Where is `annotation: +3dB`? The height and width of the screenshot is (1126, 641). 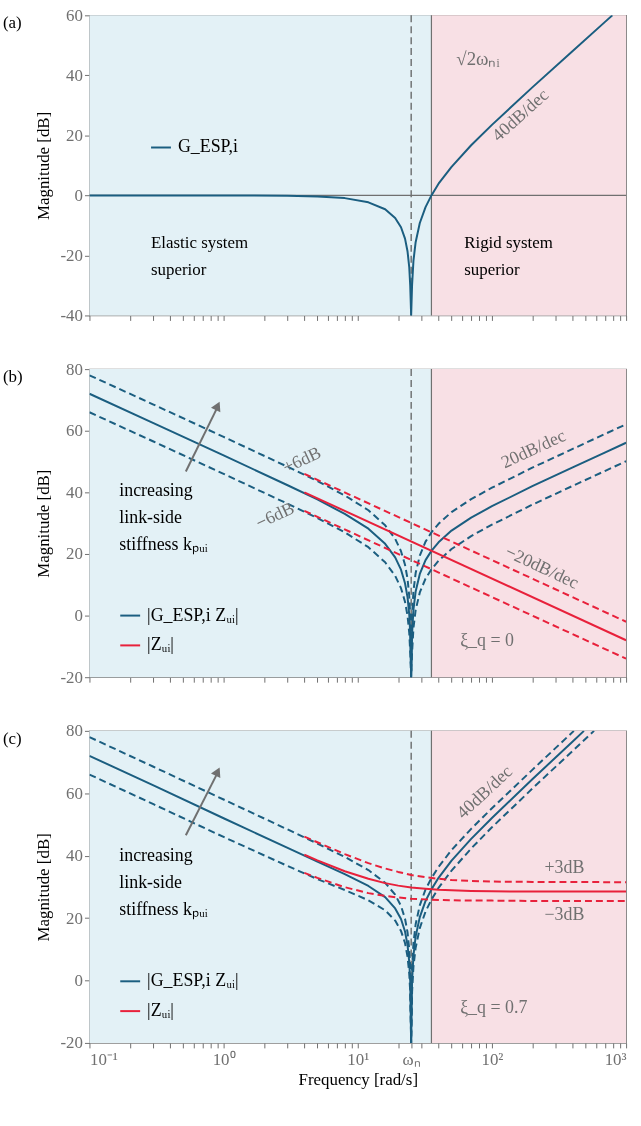
annotation: +3dB is located at coordinates (564, 866).